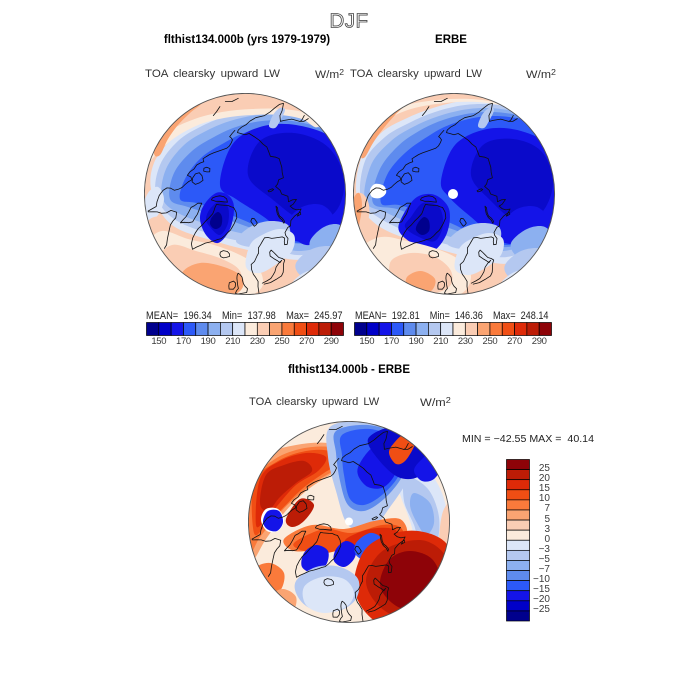 This screenshot has width=700, height=700. What do you see at coordinates (348, 21) in the screenshot?
I see `svg-text: DJF` at bounding box center [348, 21].